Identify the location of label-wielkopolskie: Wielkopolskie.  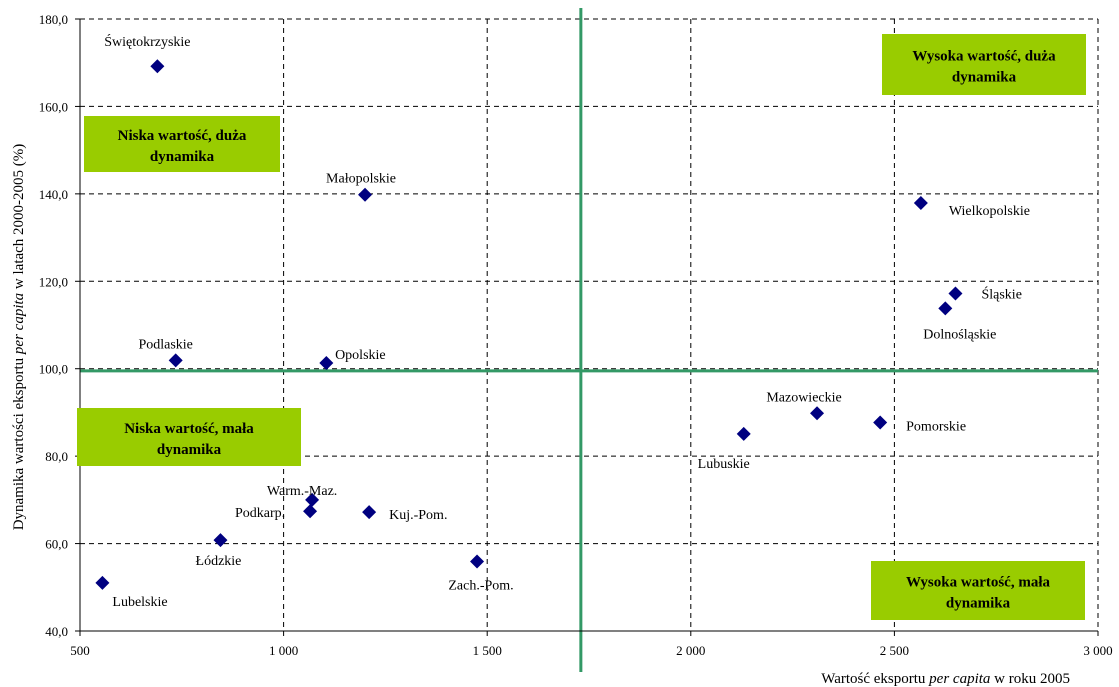
(989, 211).